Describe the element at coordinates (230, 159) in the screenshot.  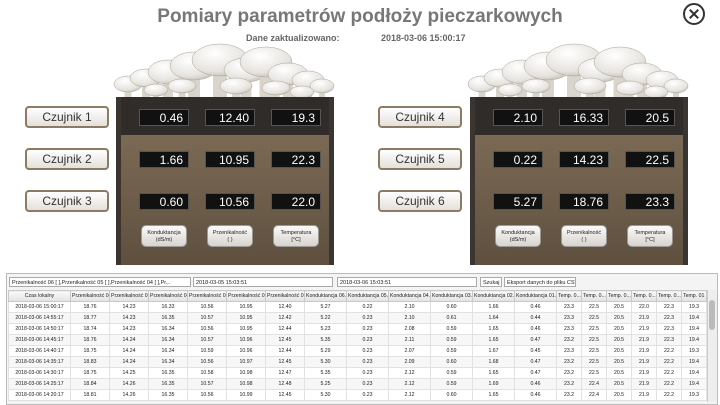
I see `sensor-value: 10.95` at that location.